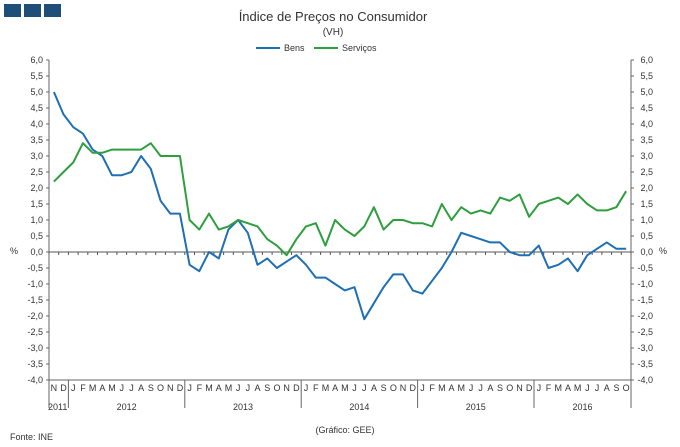  Describe the element at coordinates (35, 332) in the screenshot. I see `y-tick-label-left: -2,5` at that location.